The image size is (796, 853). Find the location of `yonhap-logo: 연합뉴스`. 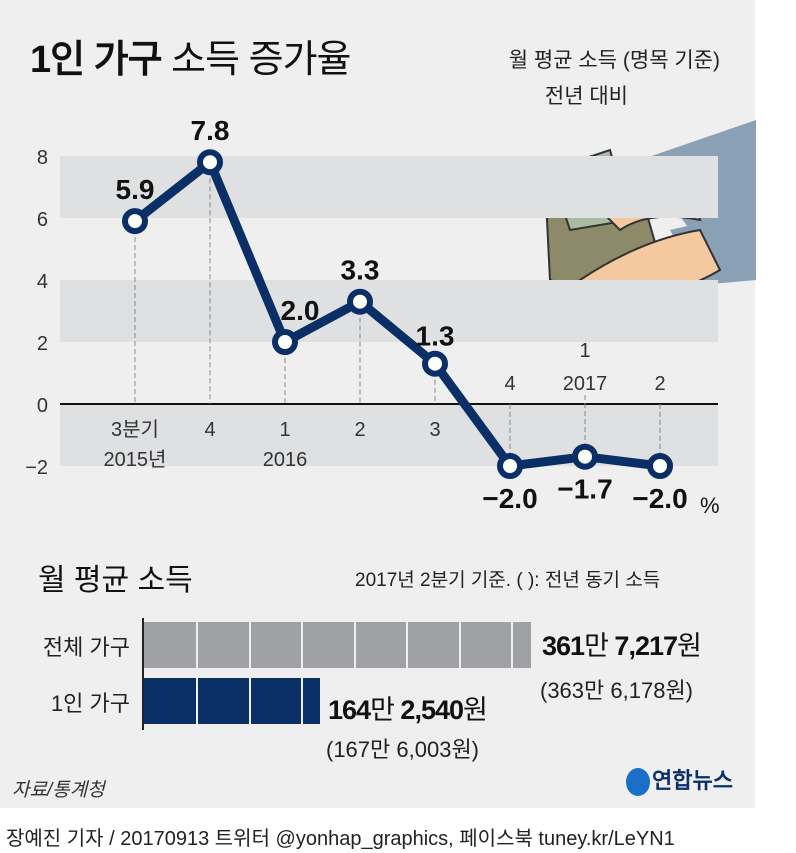

yonhap-logo: 연합뉴스 is located at coordinates (679, 780).